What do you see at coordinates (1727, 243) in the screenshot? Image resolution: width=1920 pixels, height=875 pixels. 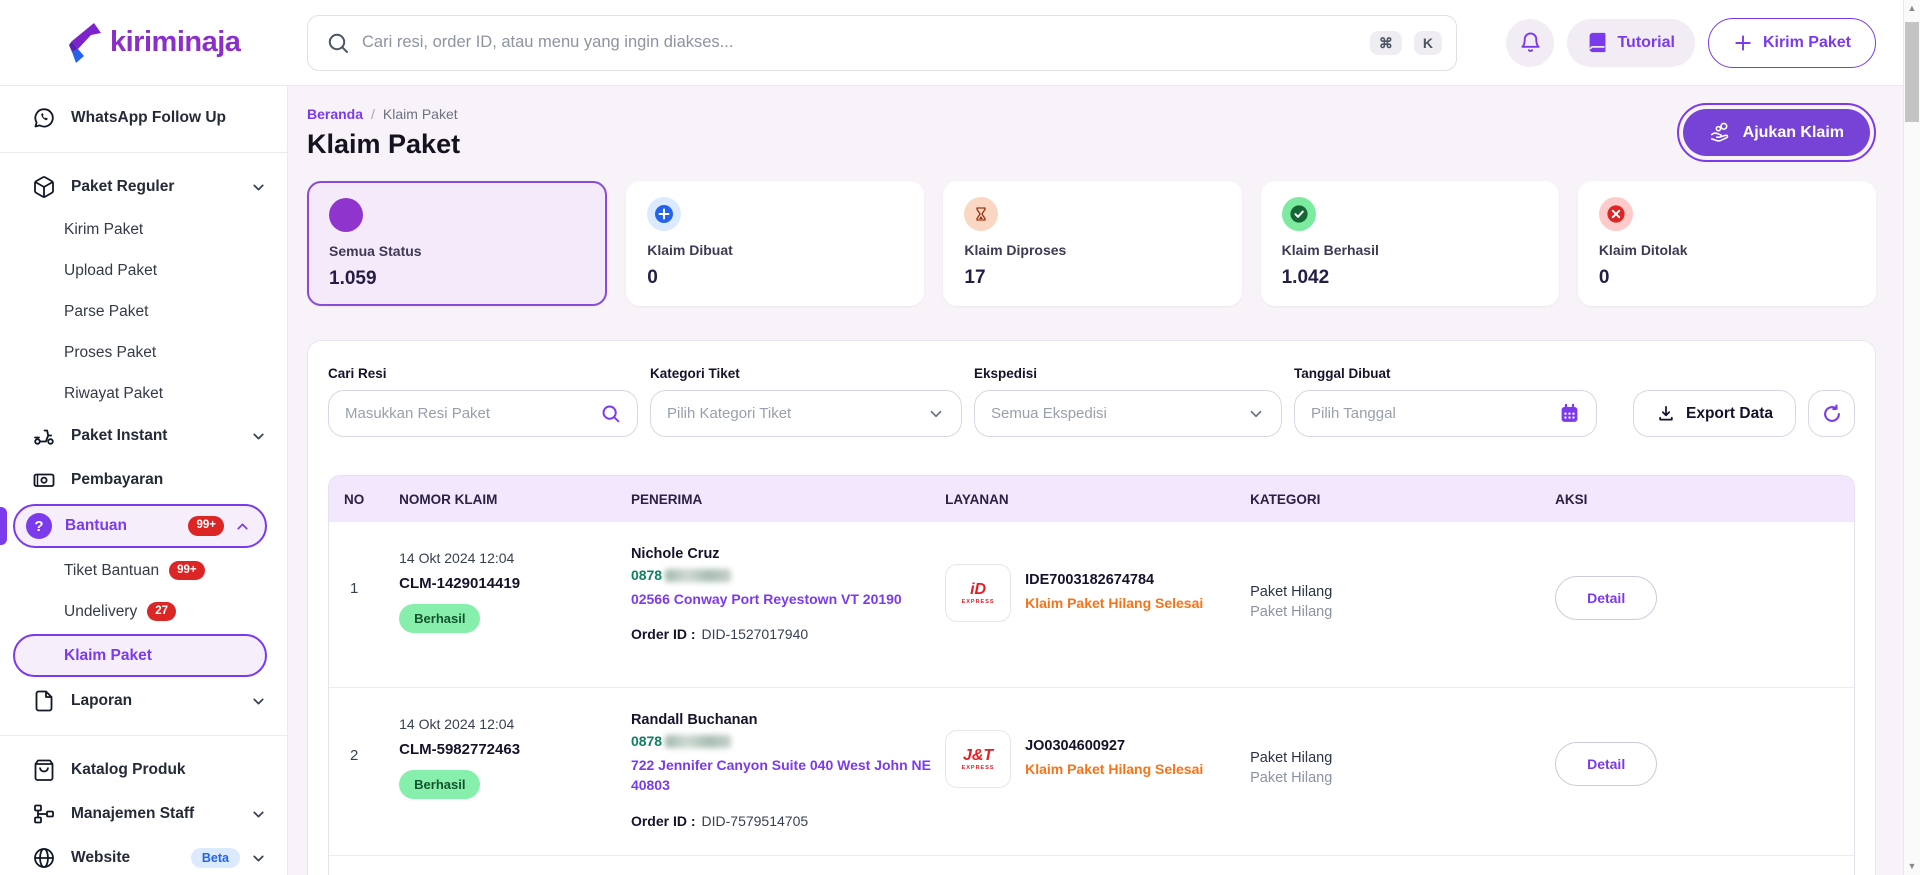 I see `card-klaim-ditolak: Klaim Ditolak 0` at bounding box center [1727, 243].